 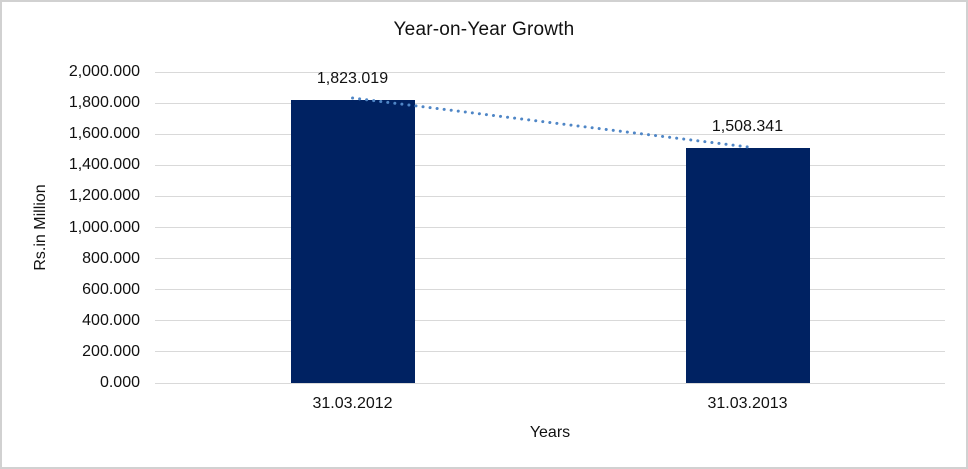 What do you see at coordinates (111, 258) in the screenshot?
I see `y-tick-label: 800.000` at bounding box center [111, 258].